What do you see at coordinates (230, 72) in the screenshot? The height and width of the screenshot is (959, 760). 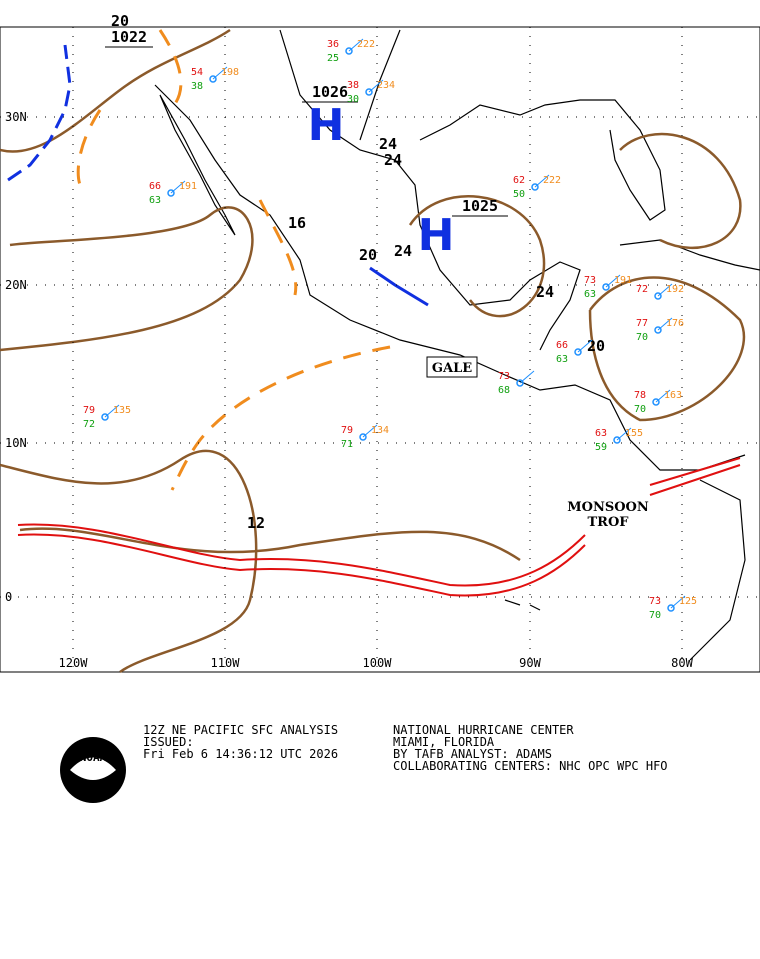 I see `station-press: 198` at bounding box center [230, 72].